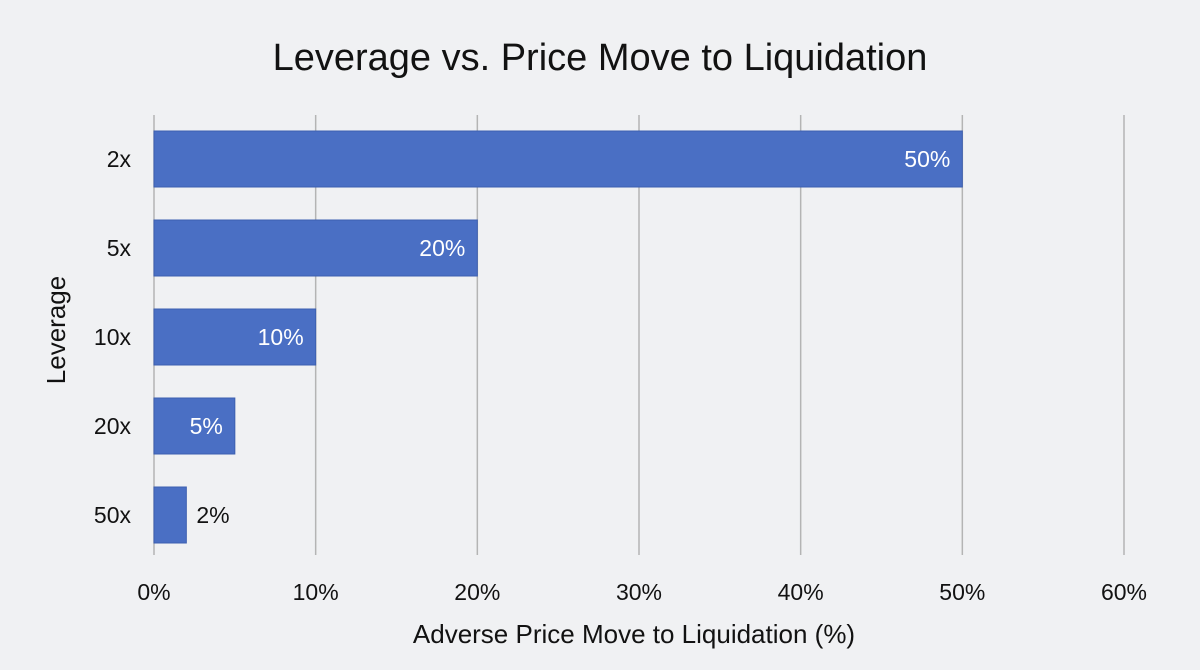 Image resolution: width=1200 pixels, height=670 pixels. What do you see at coordinates (113, 515) in the screenshot?
I see `y-category-label: 50x` at bounding box center [113, 515].